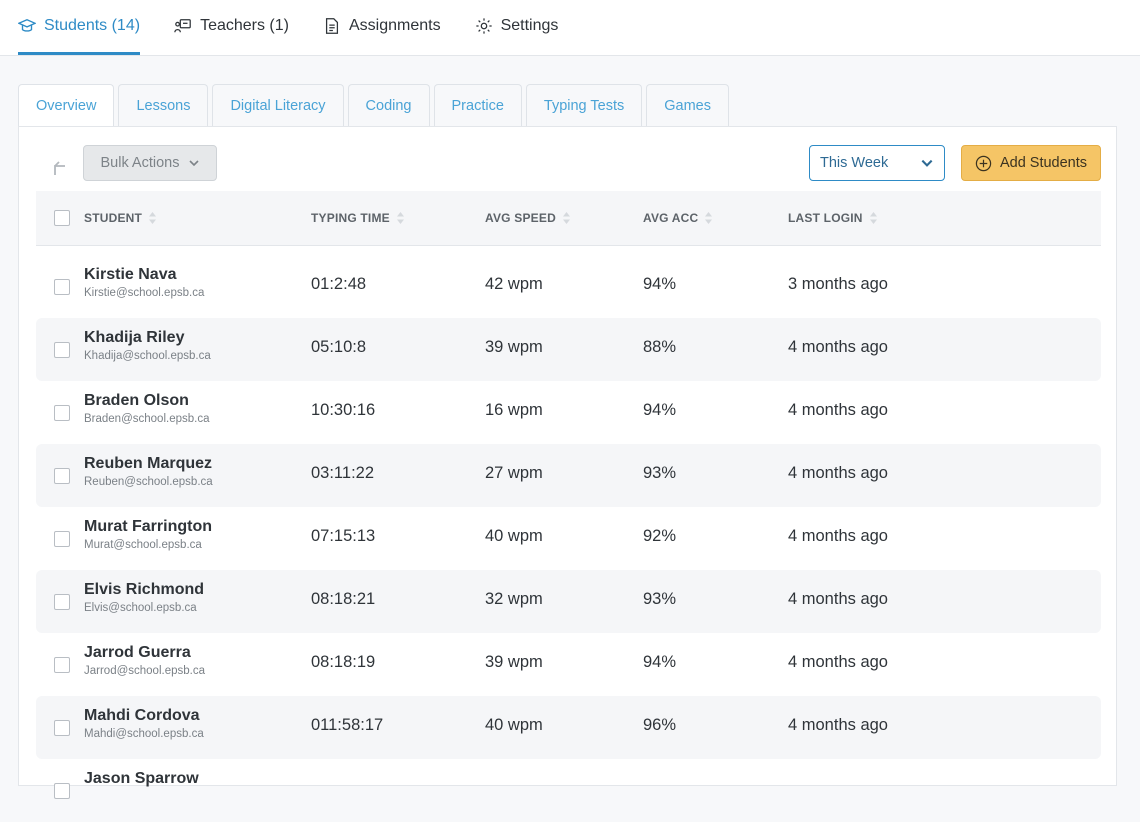 The width and height of the screenshot is (1140, 822). I want to click on col-last-login-label: LAST LOGIN, so click(825, 218).